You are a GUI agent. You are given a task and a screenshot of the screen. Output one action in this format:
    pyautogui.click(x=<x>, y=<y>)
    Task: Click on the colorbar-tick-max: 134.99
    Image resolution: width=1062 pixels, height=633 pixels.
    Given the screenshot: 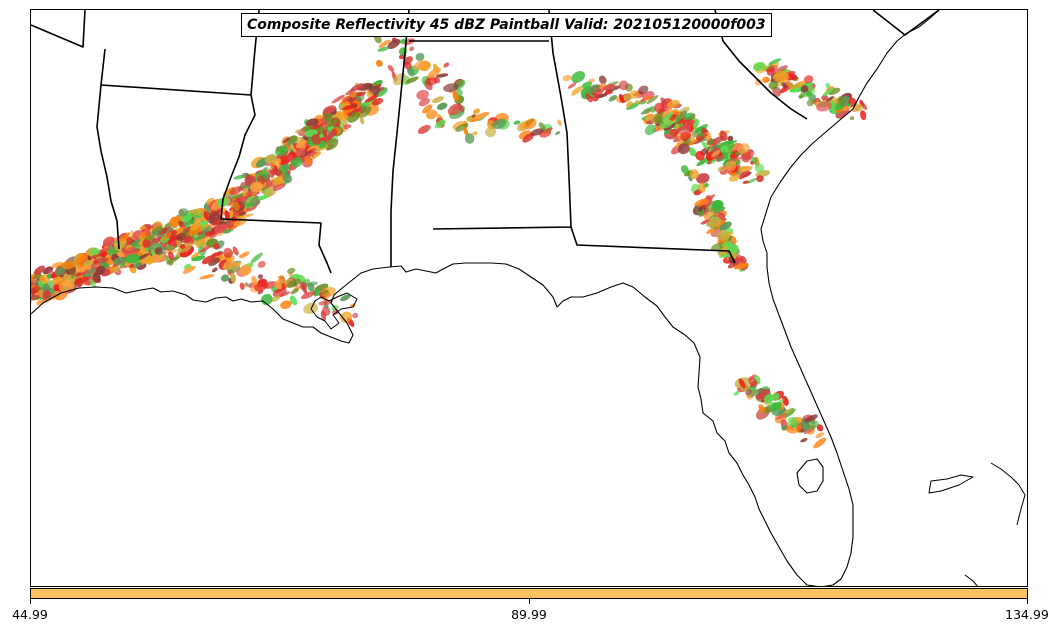 What is the action you would take?
    pyautogui.click(x=1027, y=614)
    